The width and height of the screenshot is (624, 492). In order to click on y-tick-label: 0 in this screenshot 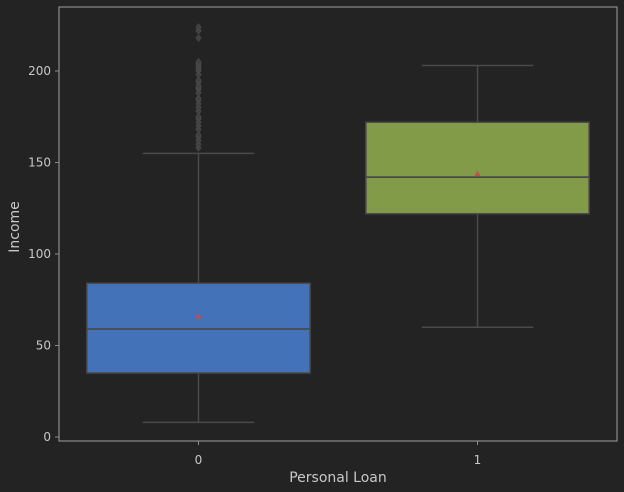, I will do `click(47, 437)`.